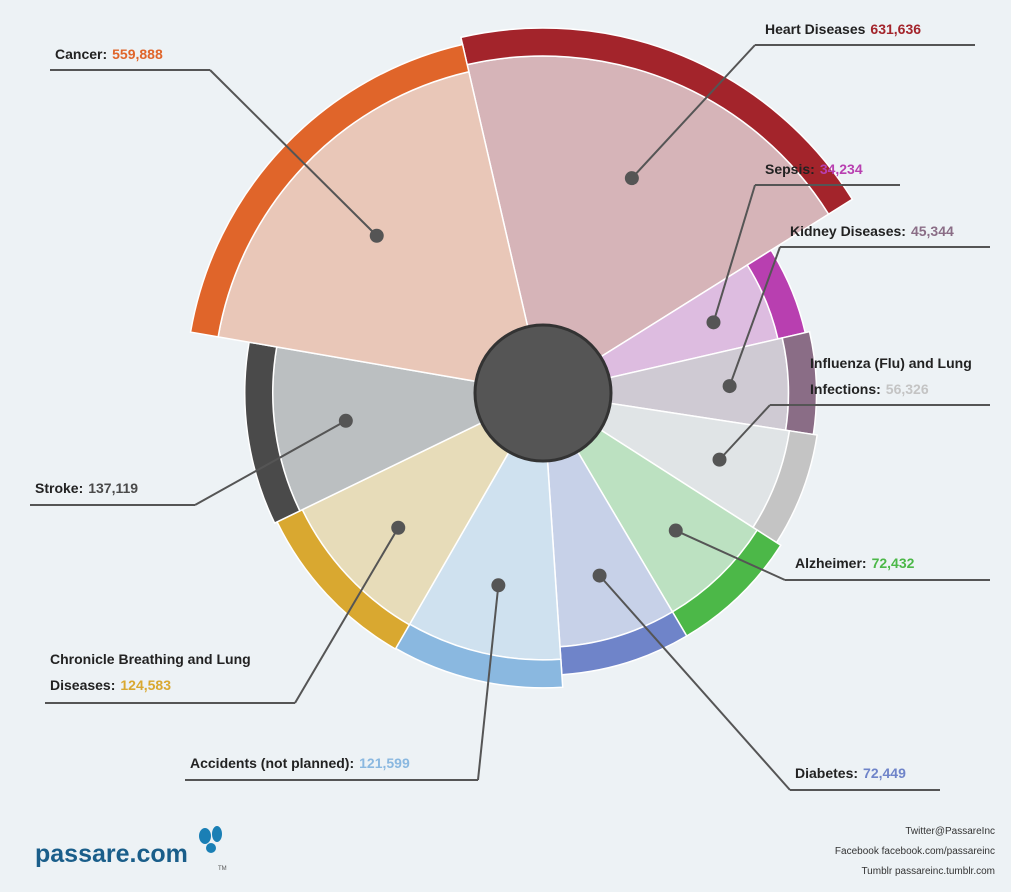 The width and height of the screenshot is (1011, 892). I want to click on category-label: Kidney Diseases: 45,344, so click(895, 231).